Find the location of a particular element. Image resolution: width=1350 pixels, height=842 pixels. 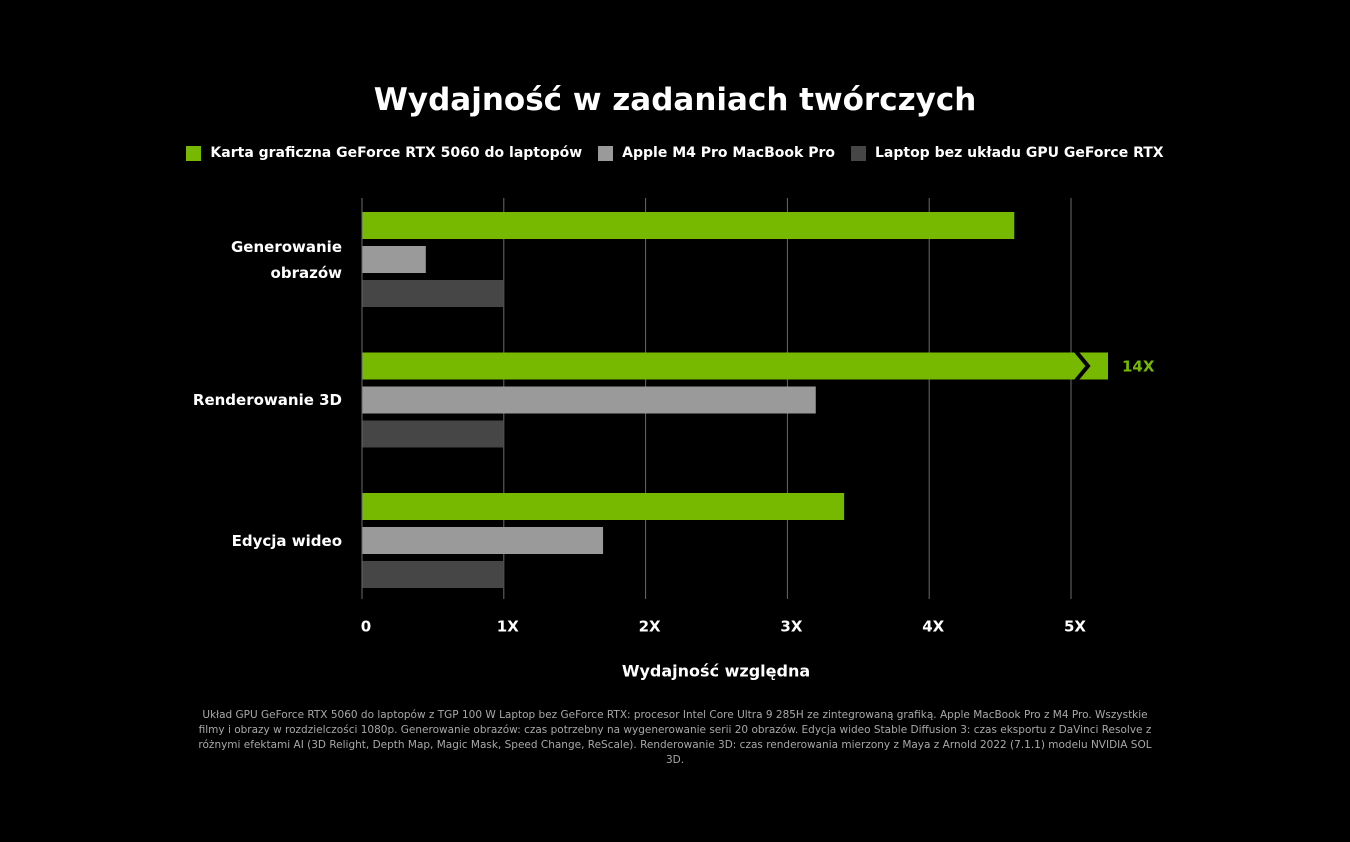

category-label: Edycja wideo is located at coordinates (286, 540).